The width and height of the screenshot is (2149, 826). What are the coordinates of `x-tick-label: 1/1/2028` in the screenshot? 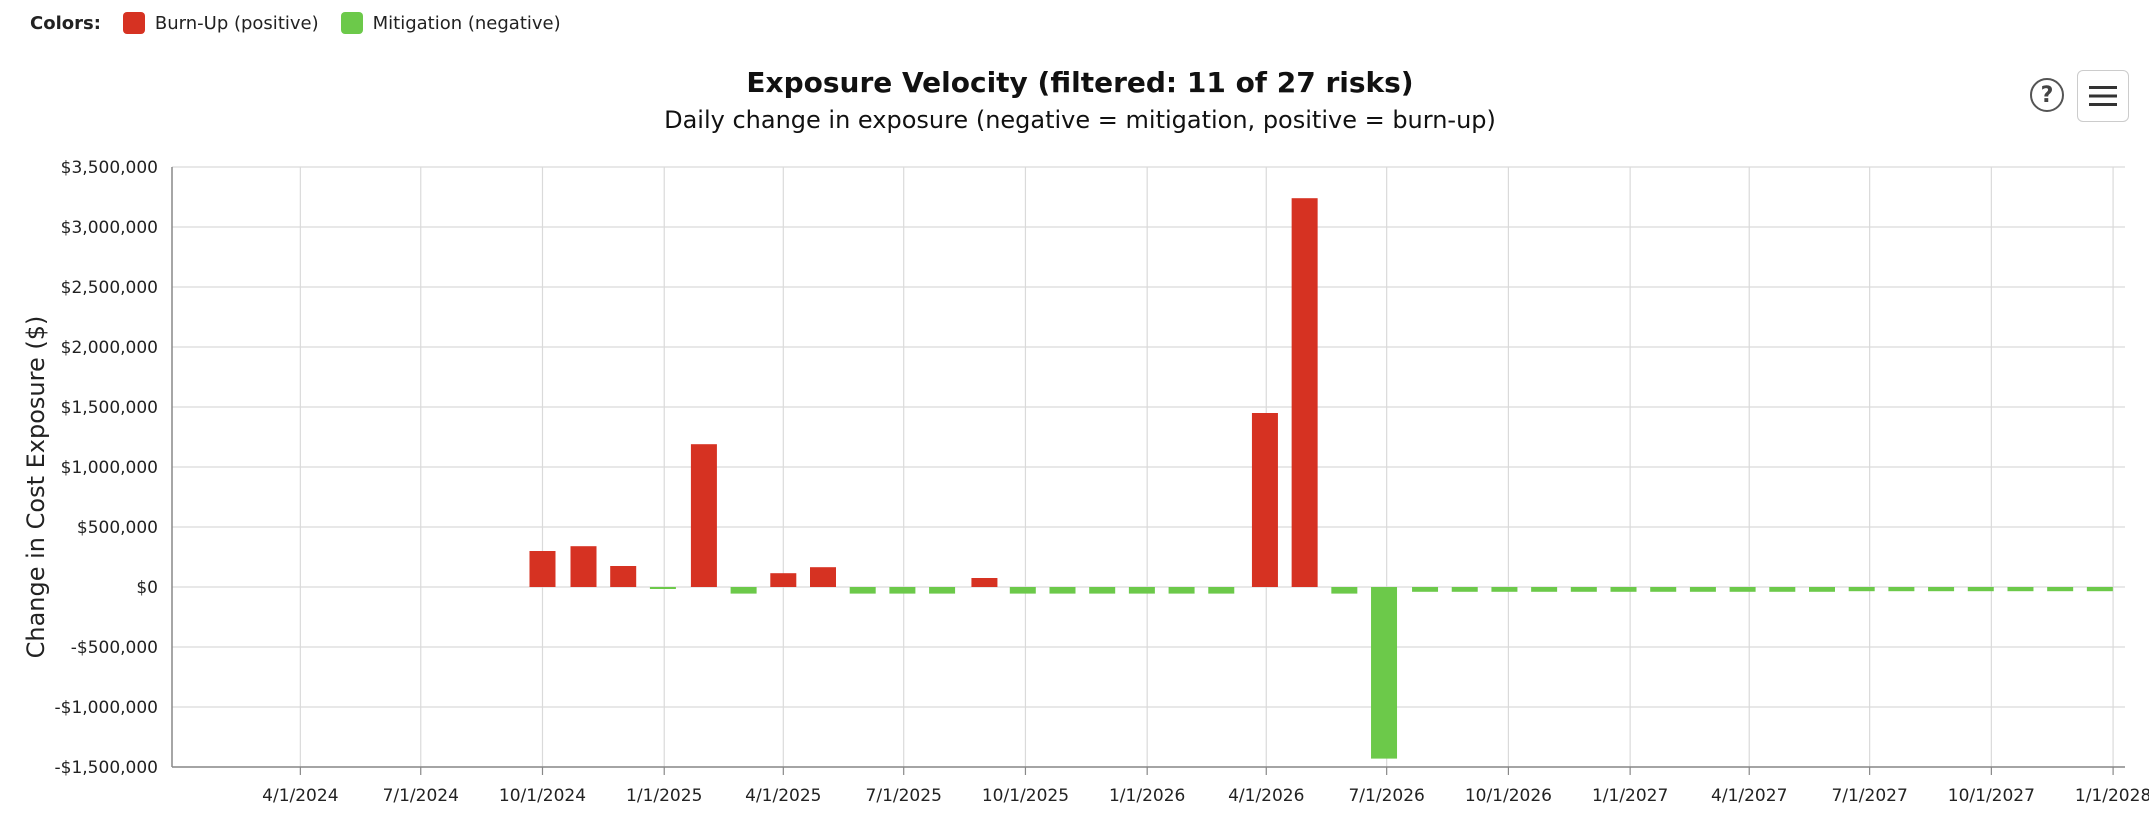 It's located at (2112, 796).